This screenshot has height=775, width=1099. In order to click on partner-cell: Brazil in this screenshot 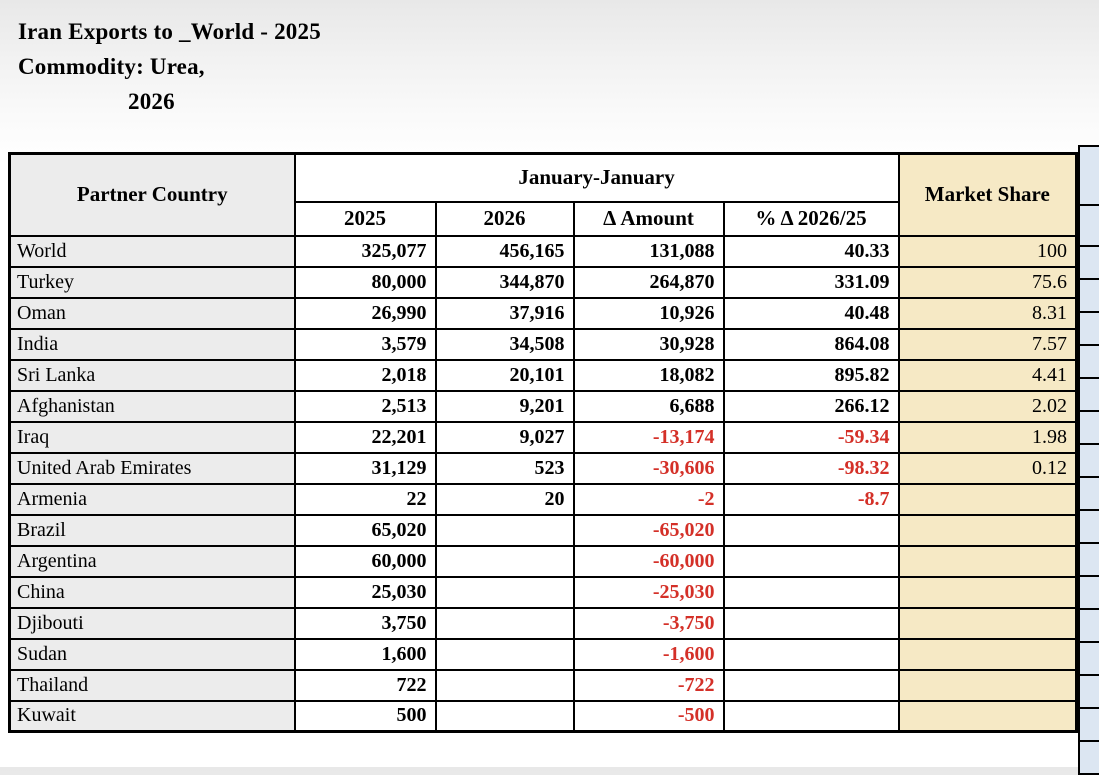, I will do `click(152, 530)`.